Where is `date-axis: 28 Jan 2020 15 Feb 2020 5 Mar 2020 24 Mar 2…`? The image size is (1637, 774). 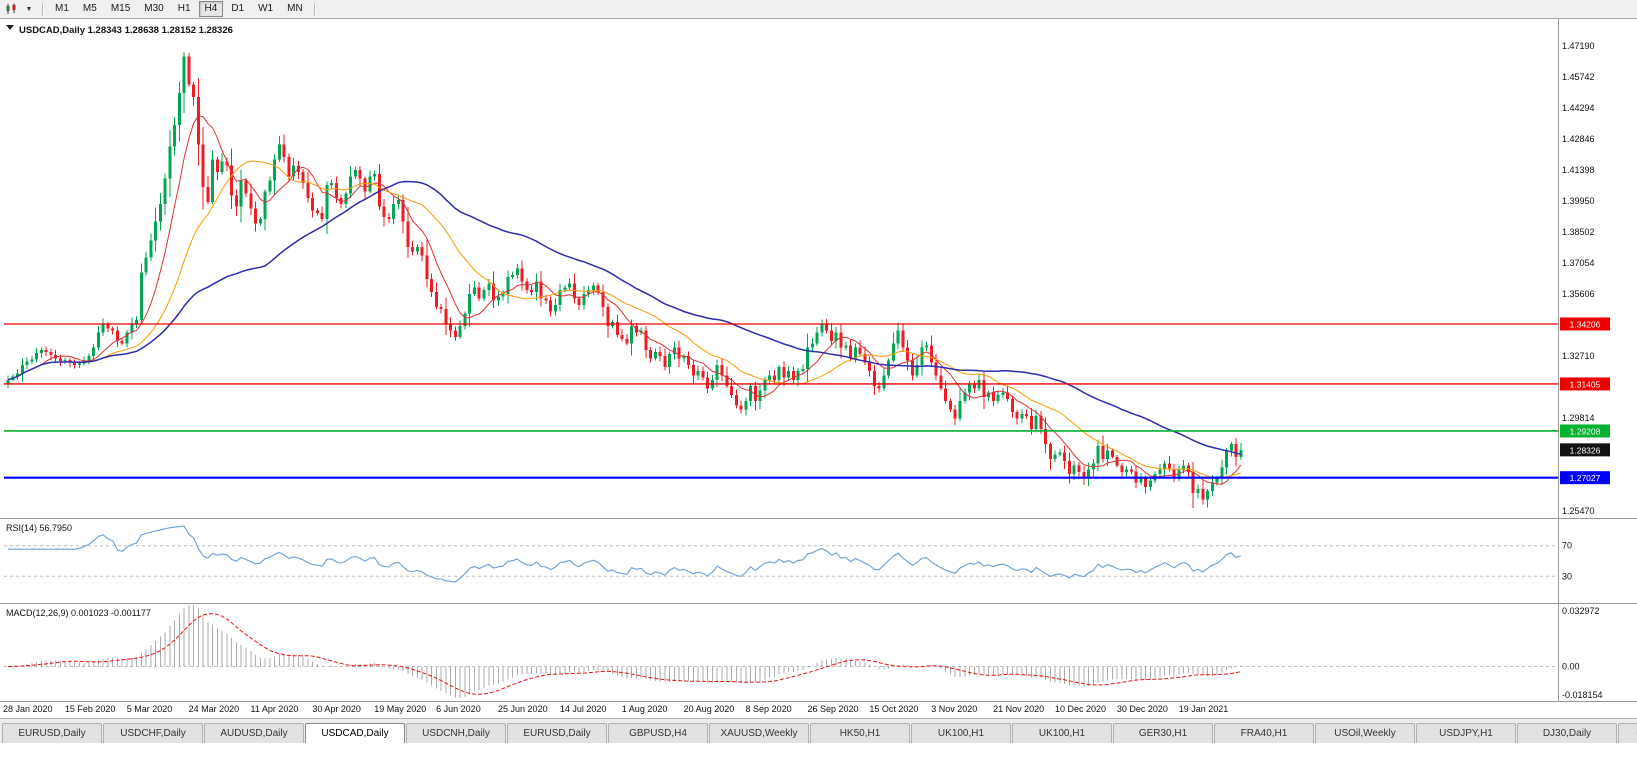
date-axis: 28 Jan 2020 15 Feb 2020 5 Mar 2020 24 Mar 2… is located at coordinates (818, 709).